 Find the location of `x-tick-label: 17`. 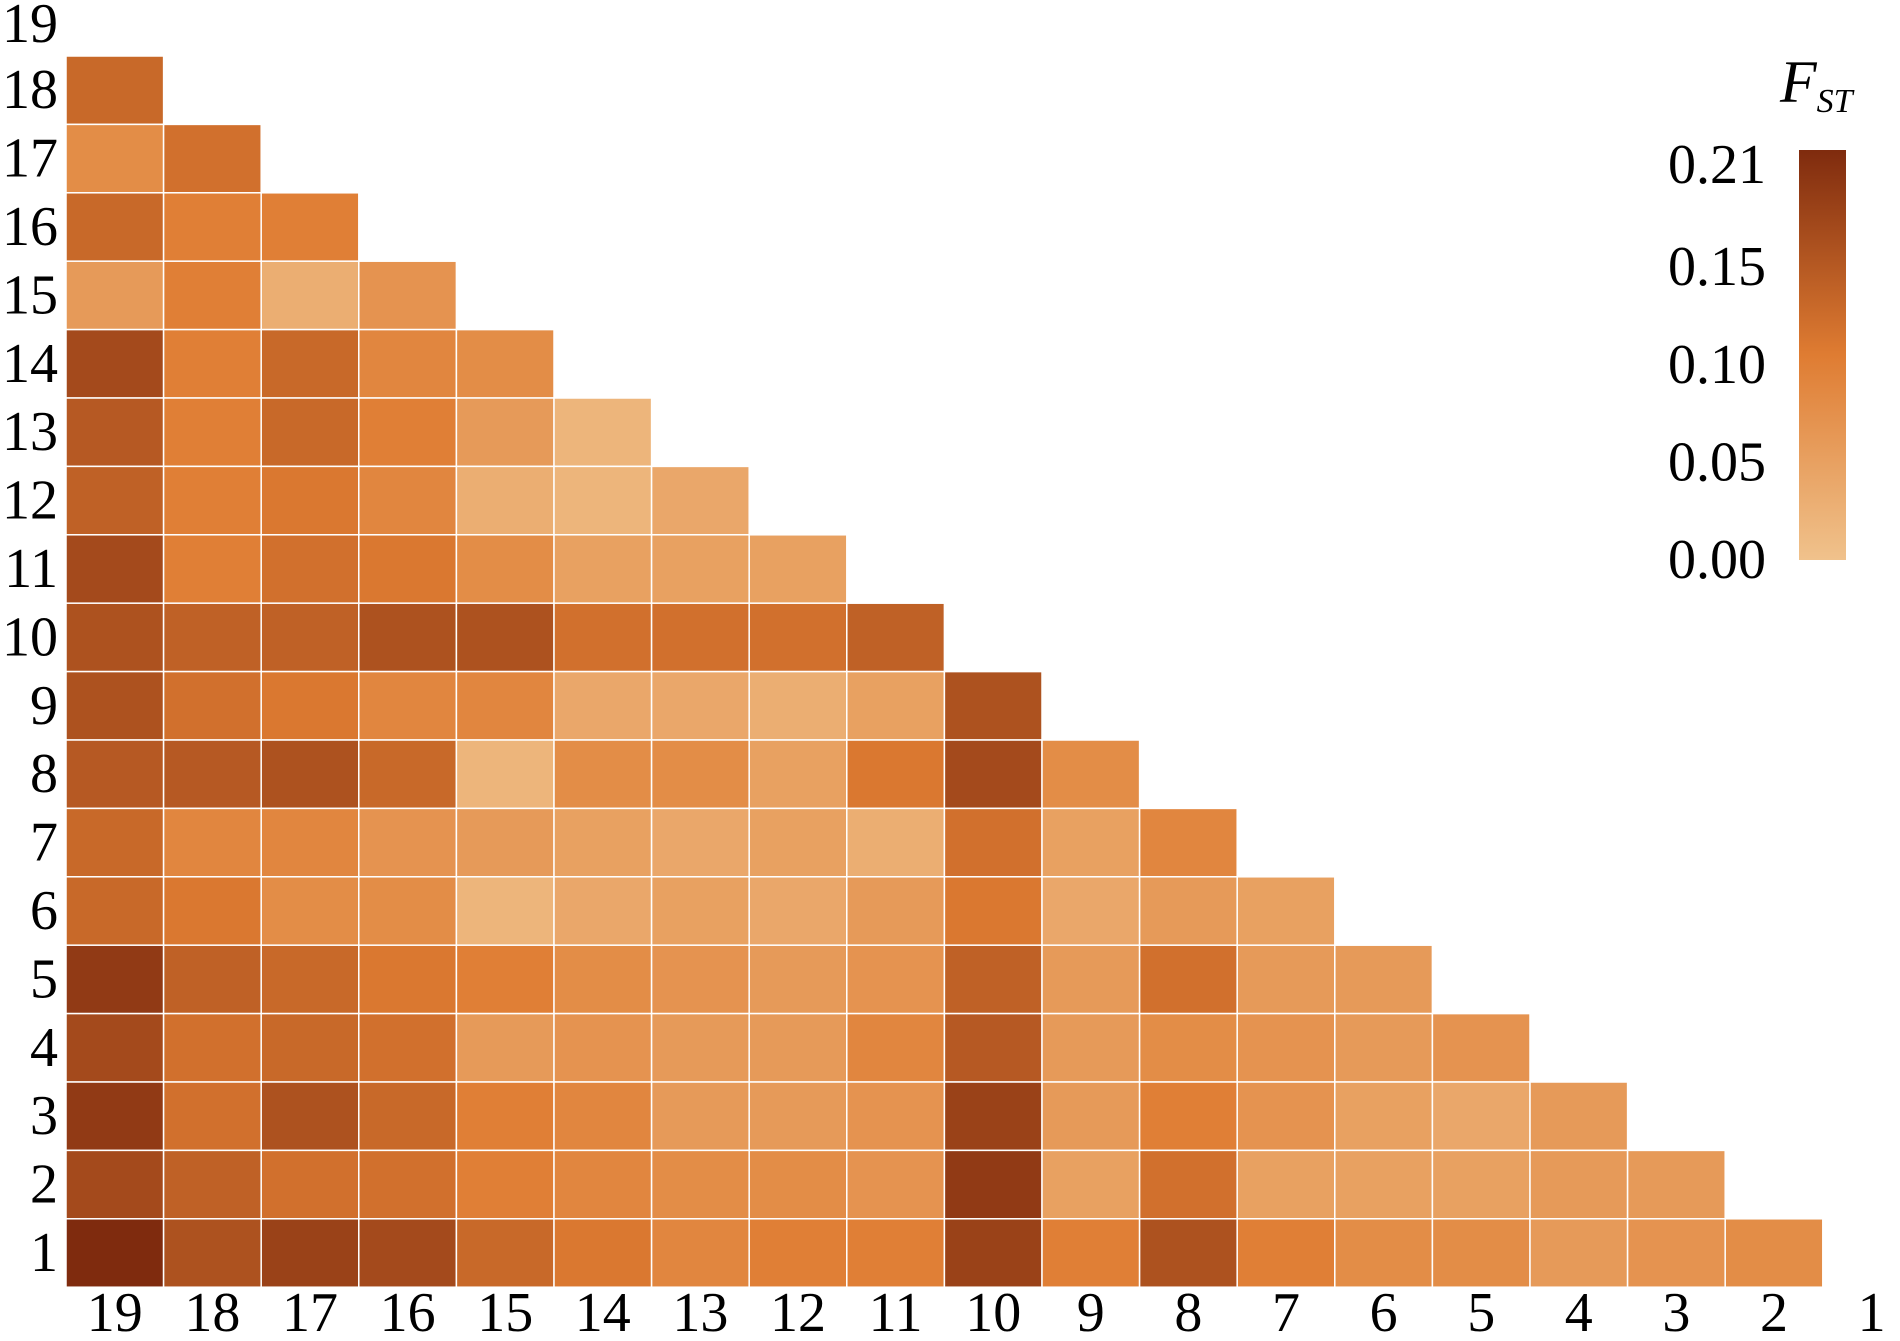

x-tick-label: 17 is located at coordinates (310, 1311).